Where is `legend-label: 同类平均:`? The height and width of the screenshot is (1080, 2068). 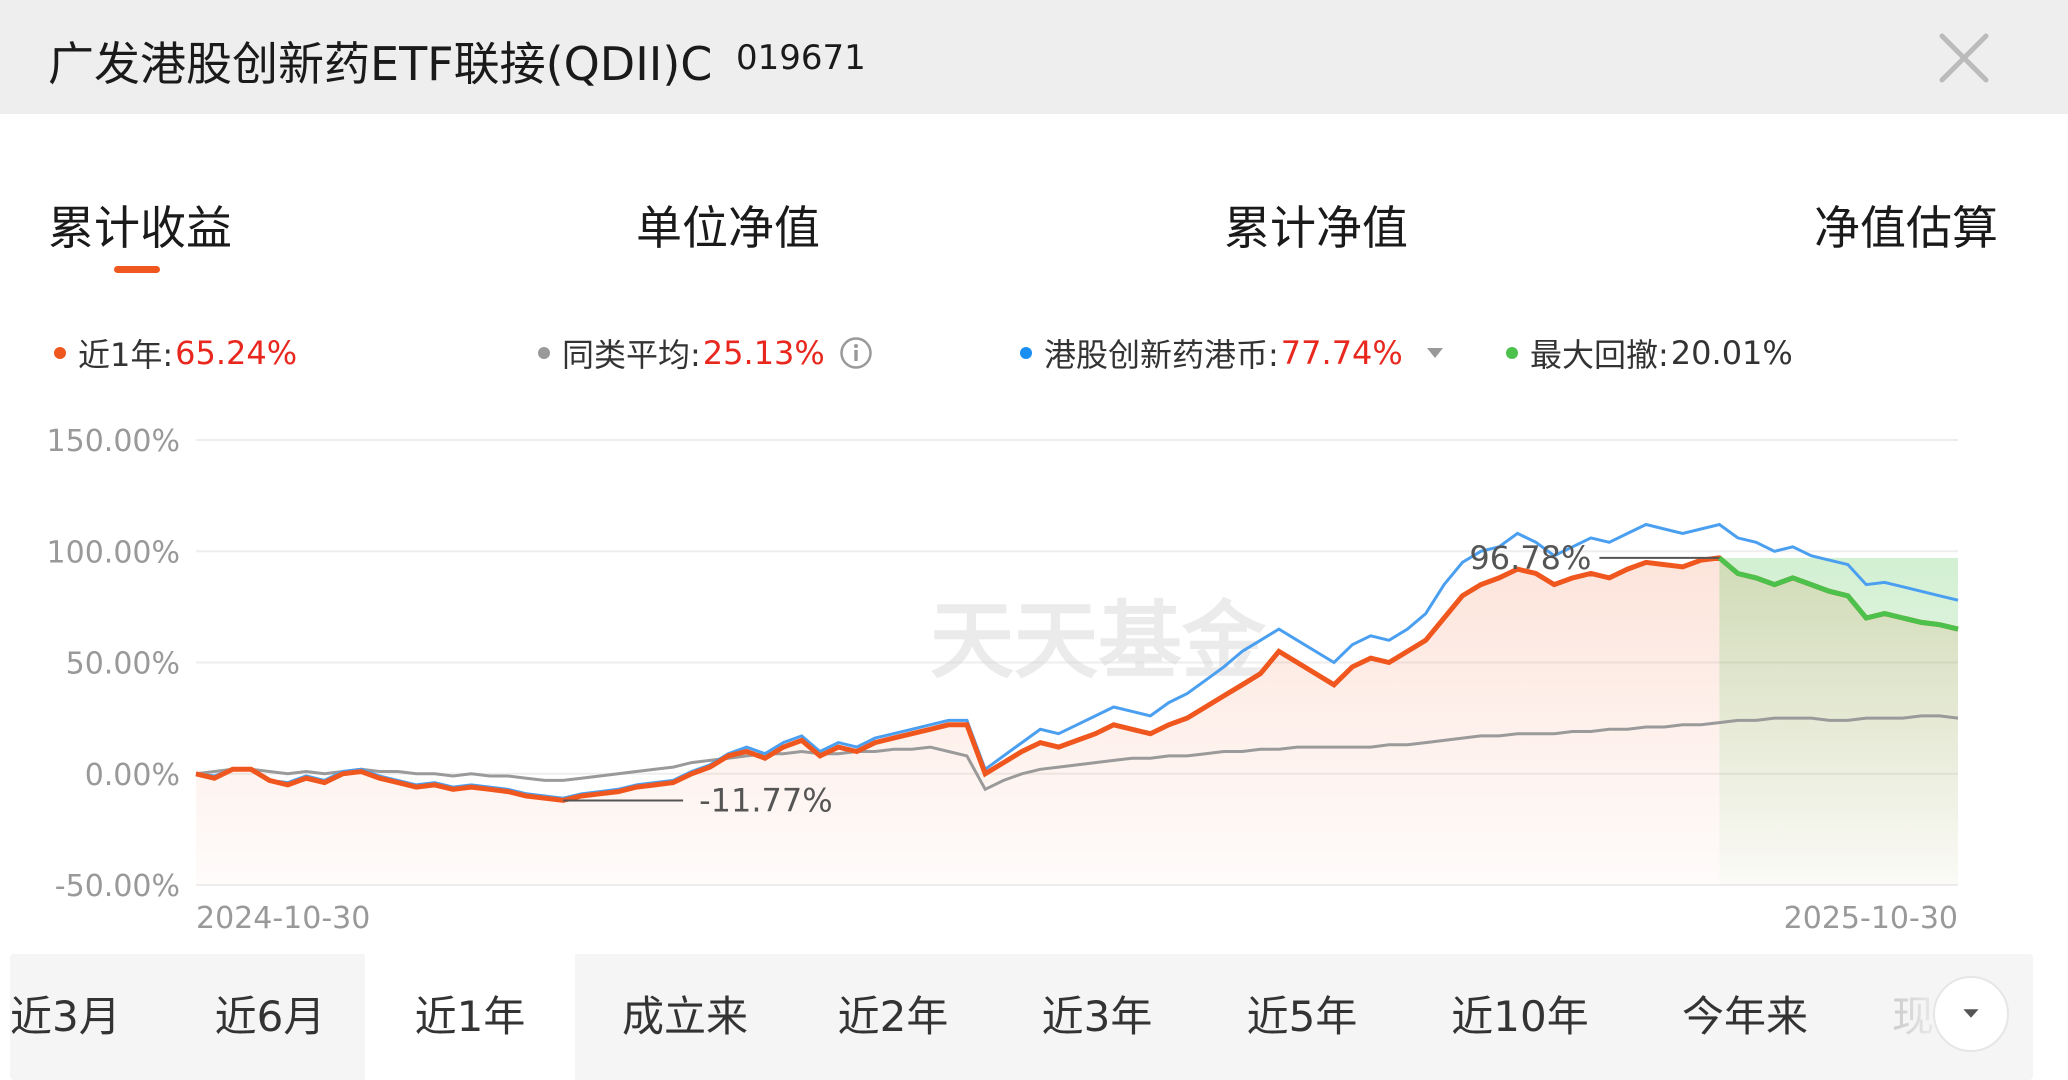 legend-label: 同类平均: is located at coordinates (631, 355).